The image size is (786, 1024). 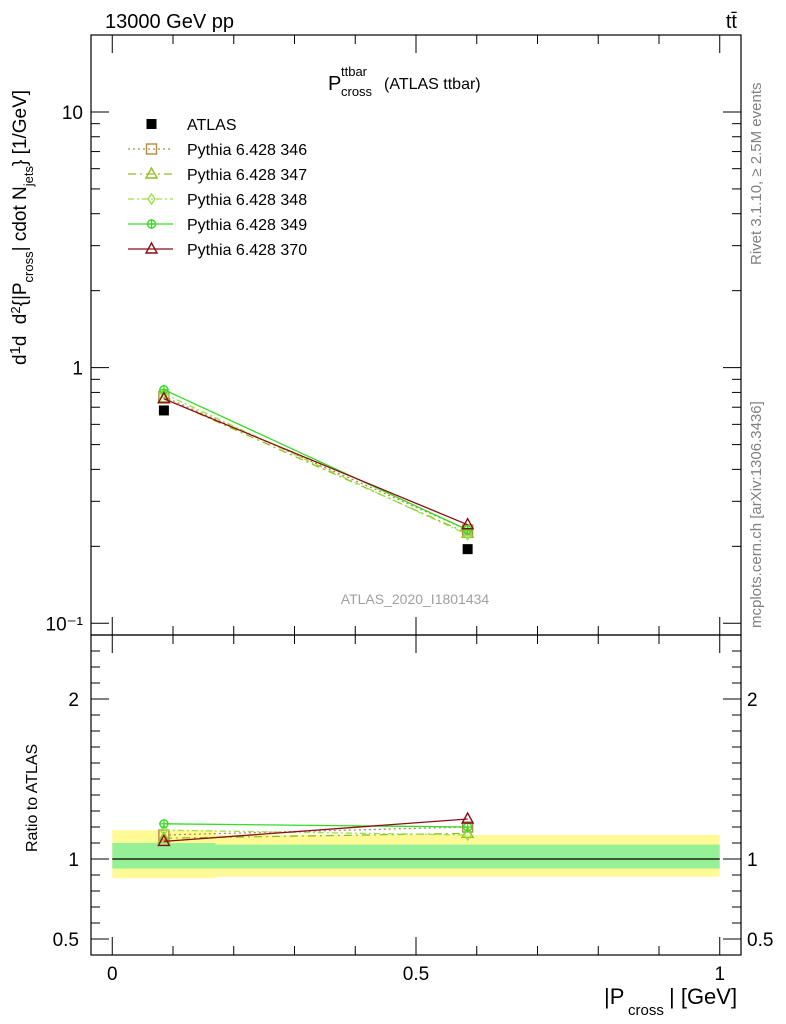 I want to click on y-axis-label-text: d1d d2{|Pcross| cdot Njets} [1/GeV], so click(x=21, y=227).